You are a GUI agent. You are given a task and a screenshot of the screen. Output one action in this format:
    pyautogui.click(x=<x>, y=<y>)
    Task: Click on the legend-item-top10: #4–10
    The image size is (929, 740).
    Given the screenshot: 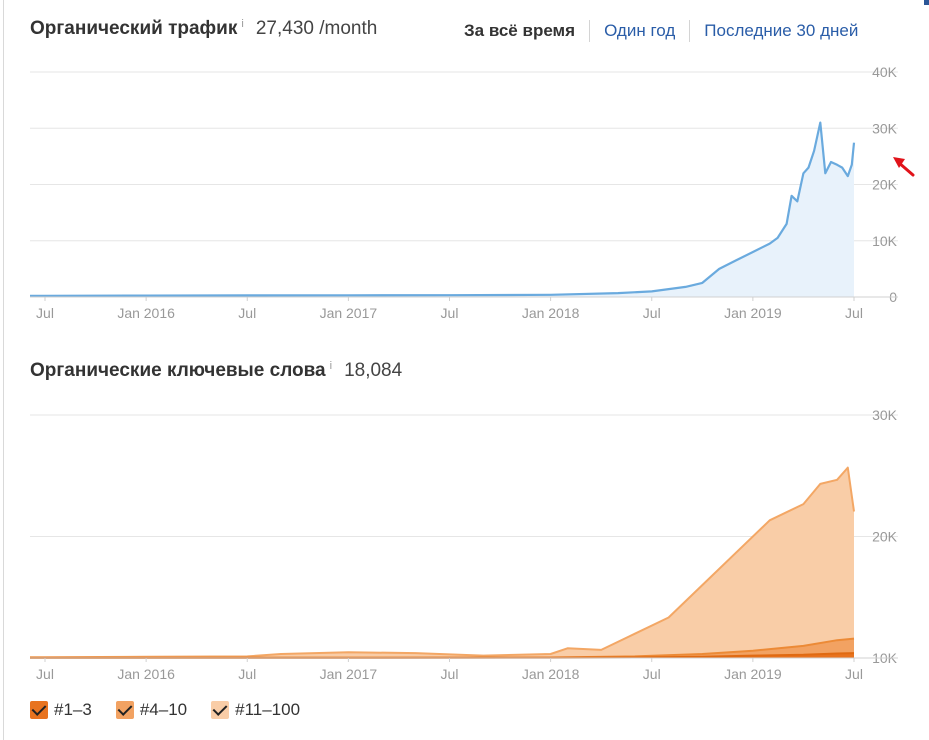 What is the action you would take?
    pyautogui.click(x=151, y=710)
    